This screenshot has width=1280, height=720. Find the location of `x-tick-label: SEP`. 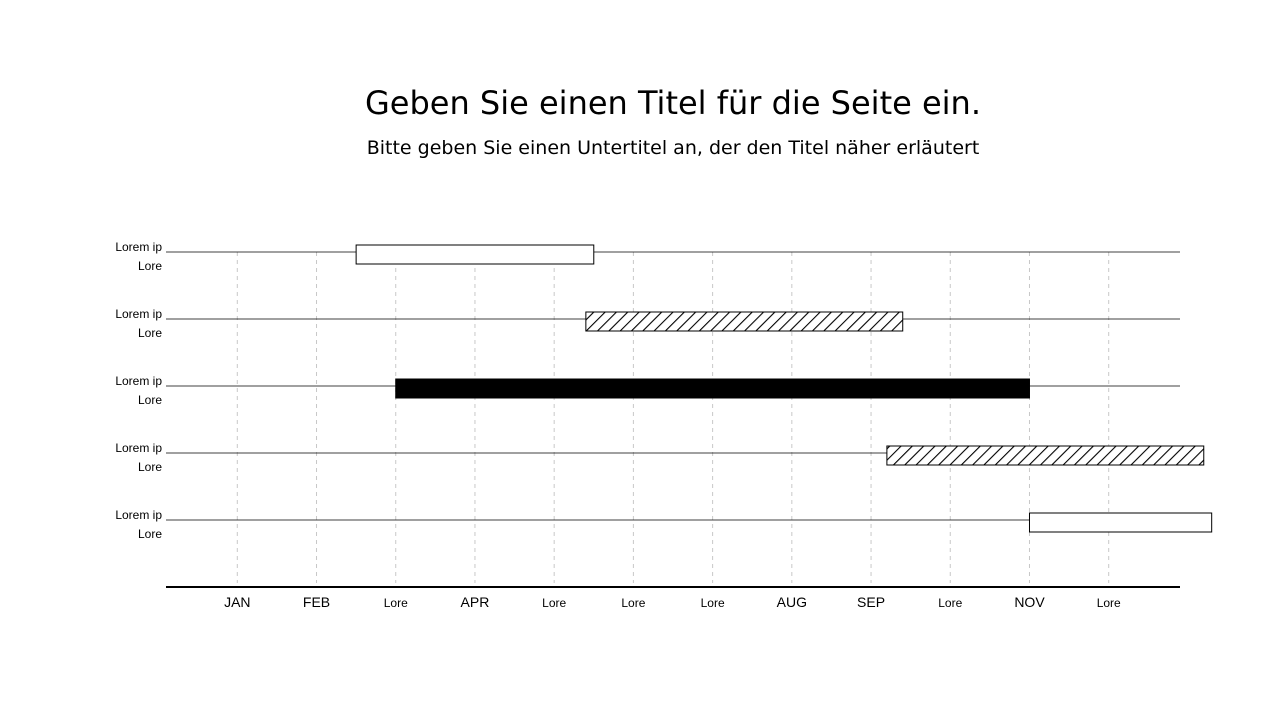

x-tick-label: SEP is located at coordinates (871, 602).